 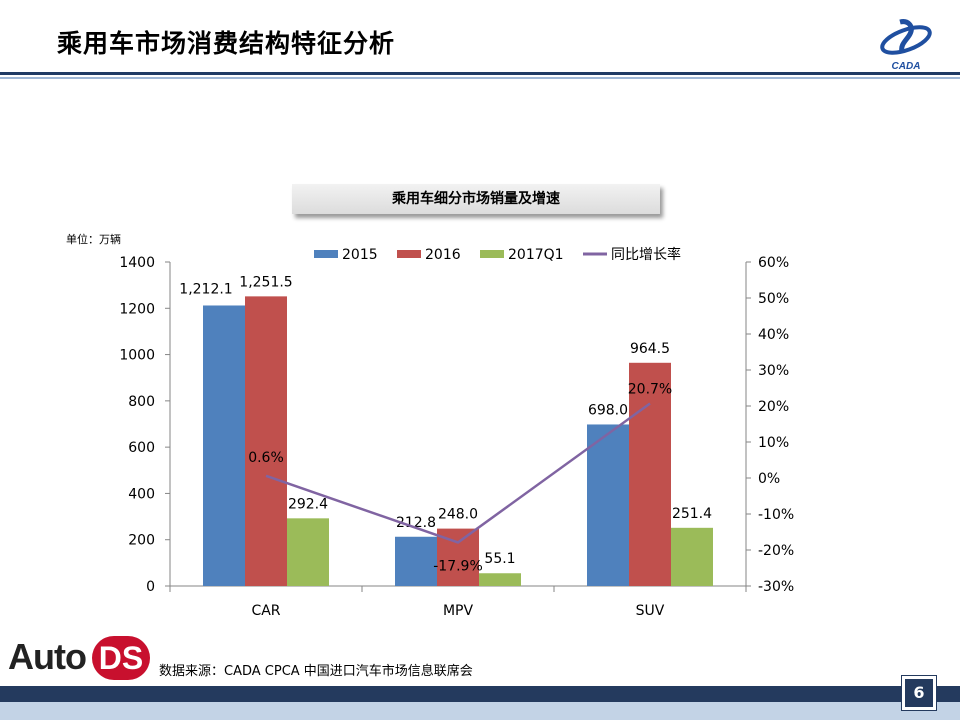 What do you see at coordinates (650, 474) in the screenshot?
I see `bar-2016-SUV` at bounding box center [650, 474].